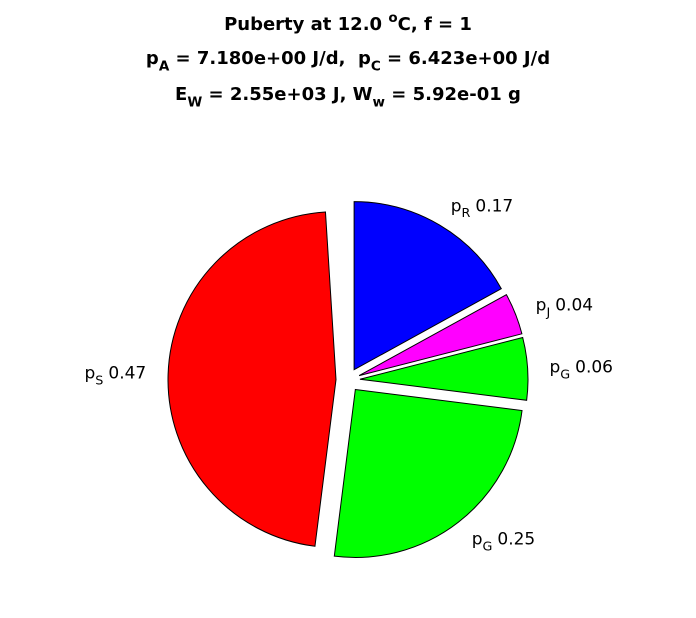  Describe the element at coordinates (270, 58) in the screenshot. I see `text-run: = 7.180e+00 J/d, p` at that location.